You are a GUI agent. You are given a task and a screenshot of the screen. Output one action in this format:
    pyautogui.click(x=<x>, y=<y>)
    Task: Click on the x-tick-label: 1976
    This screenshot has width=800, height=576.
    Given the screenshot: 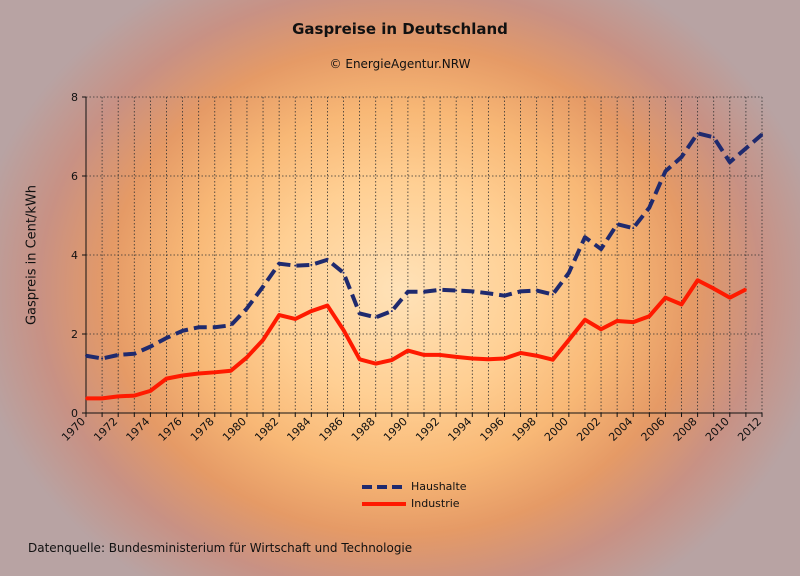 What is the action you would take?
    pyautogui.click(x=170, y=429)
    